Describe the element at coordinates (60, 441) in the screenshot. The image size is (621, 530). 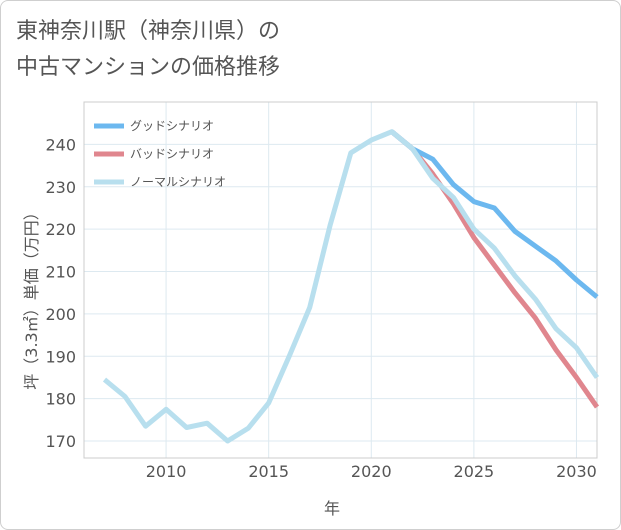
I see `y-tick-label: 170` at that location.